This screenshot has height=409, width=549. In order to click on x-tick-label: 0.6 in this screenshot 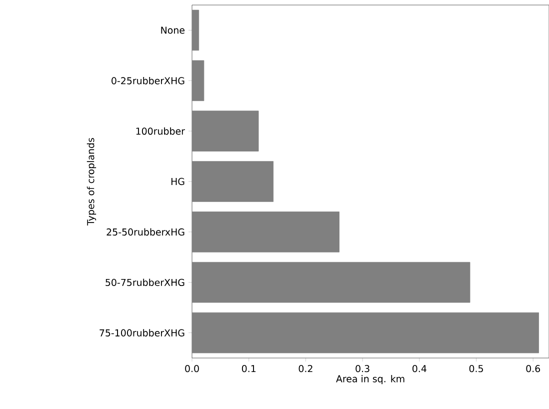, I will do `click(533, 368)`.